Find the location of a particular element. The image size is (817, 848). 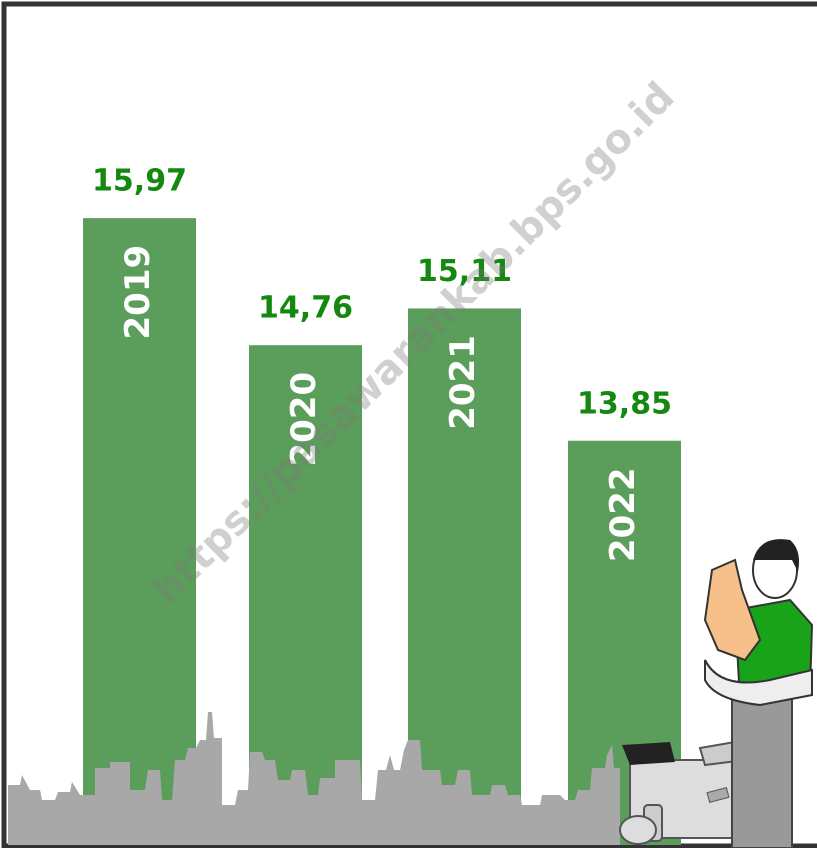

category-label: 2021 is located at coordinates (463, 382).